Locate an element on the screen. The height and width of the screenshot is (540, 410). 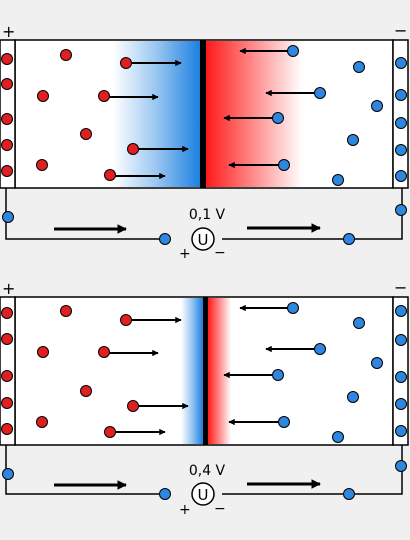
voltage-label: 0,4 V is located at coordinates (207, 471).